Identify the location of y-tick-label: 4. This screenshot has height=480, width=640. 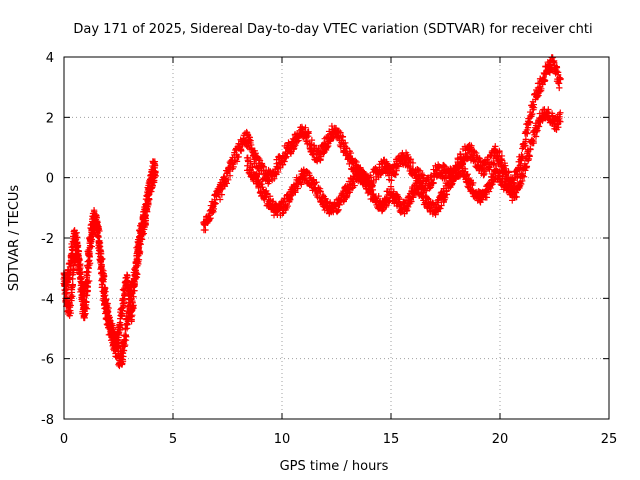
(50, 58).